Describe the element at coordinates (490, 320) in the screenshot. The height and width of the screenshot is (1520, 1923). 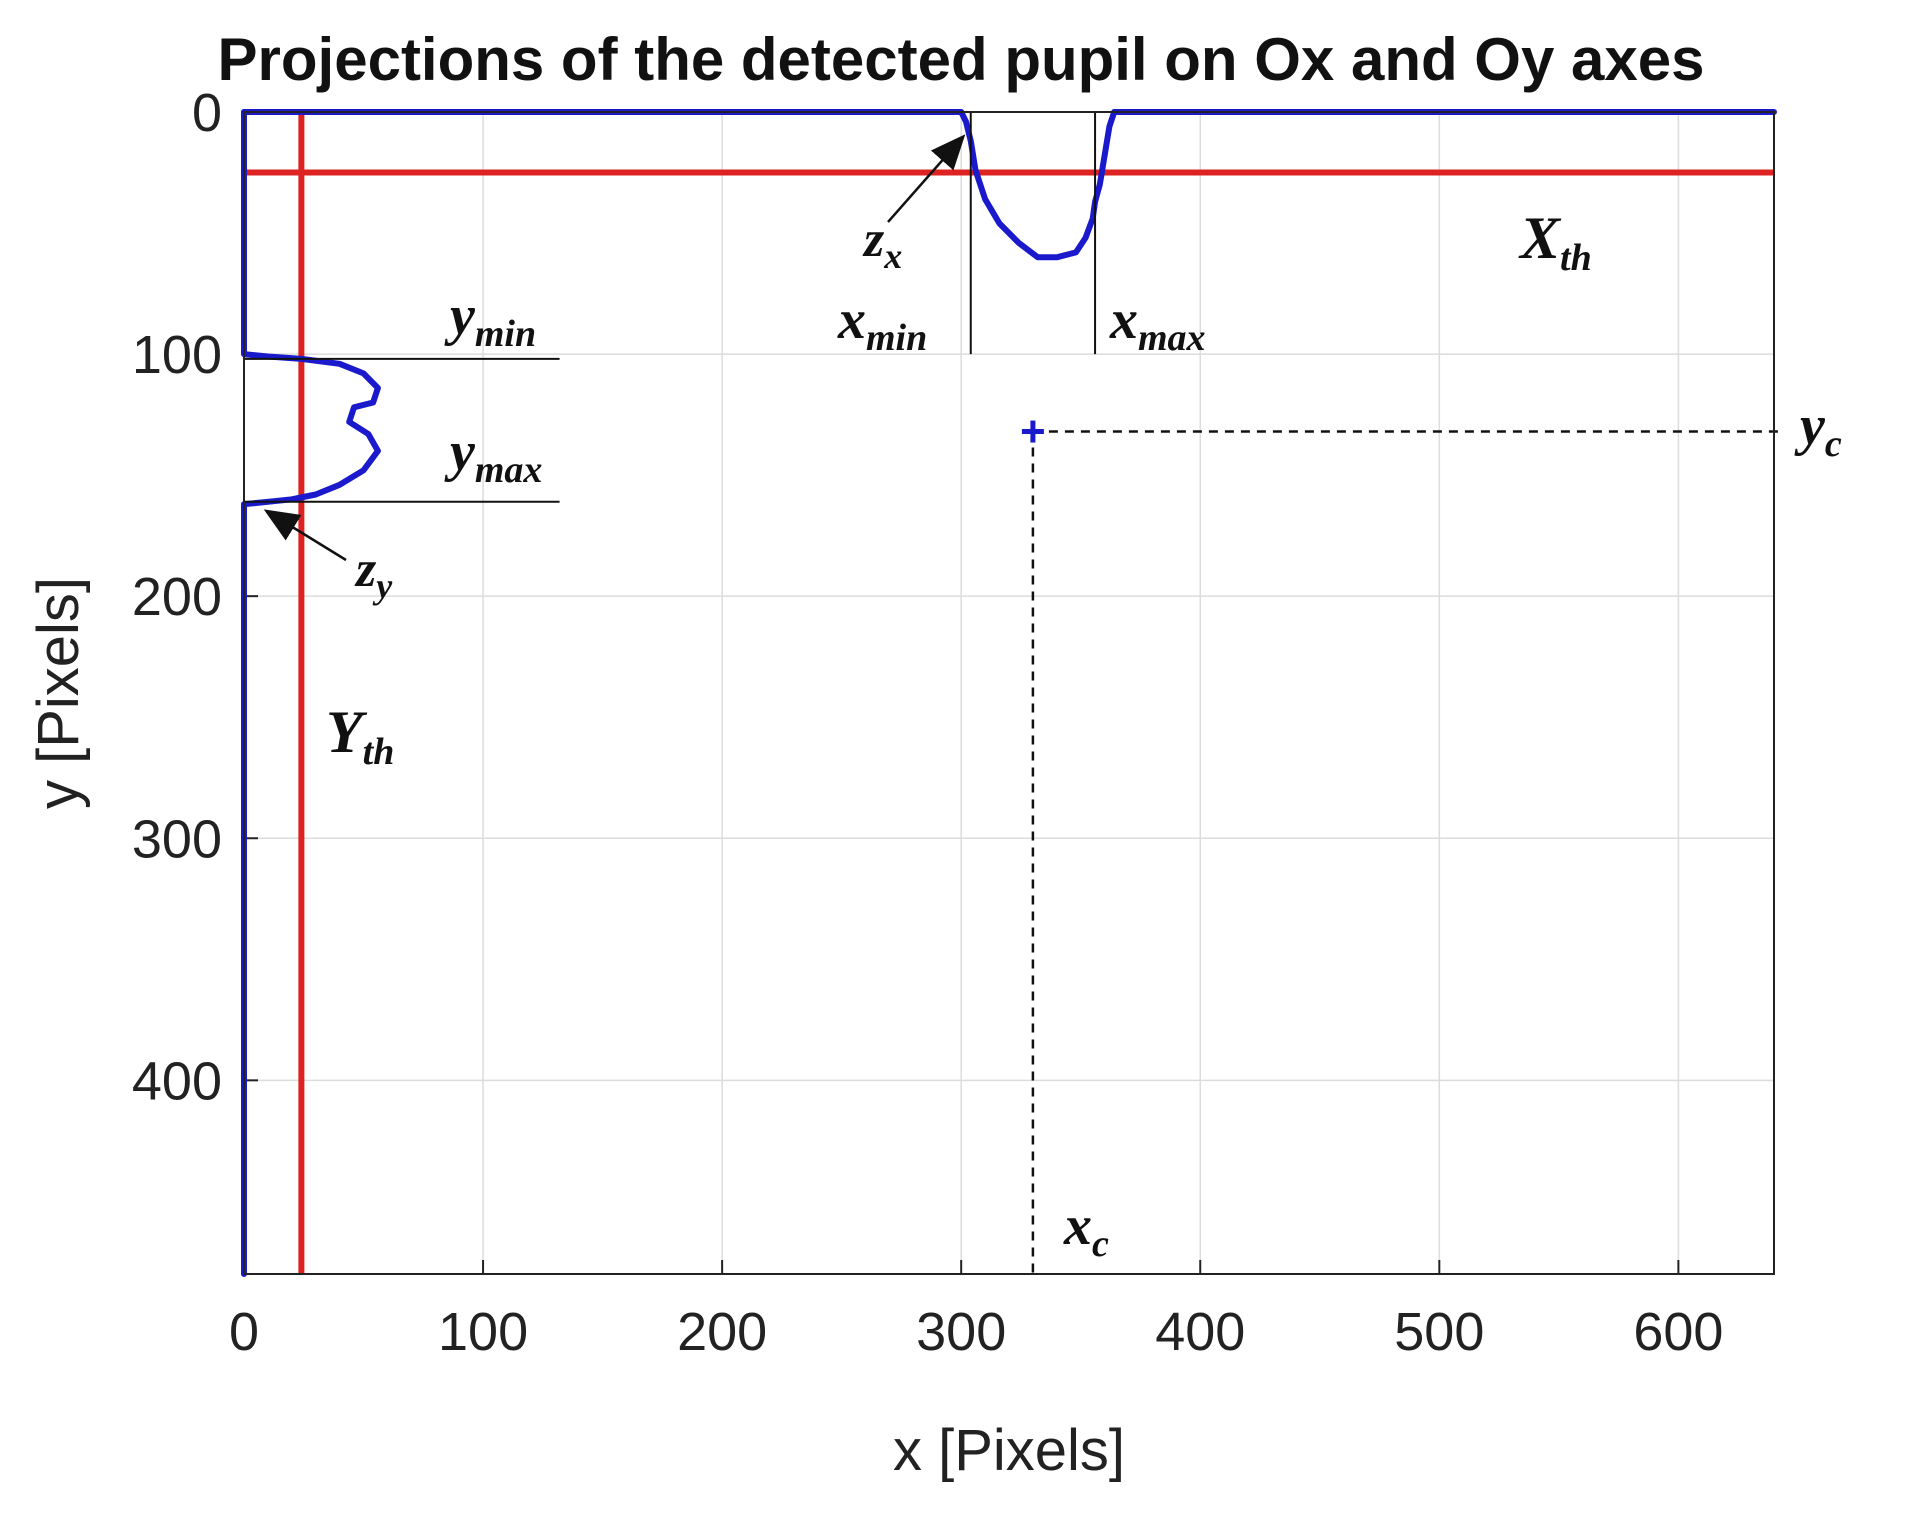
I see `y-min-label: ymin` at that location.